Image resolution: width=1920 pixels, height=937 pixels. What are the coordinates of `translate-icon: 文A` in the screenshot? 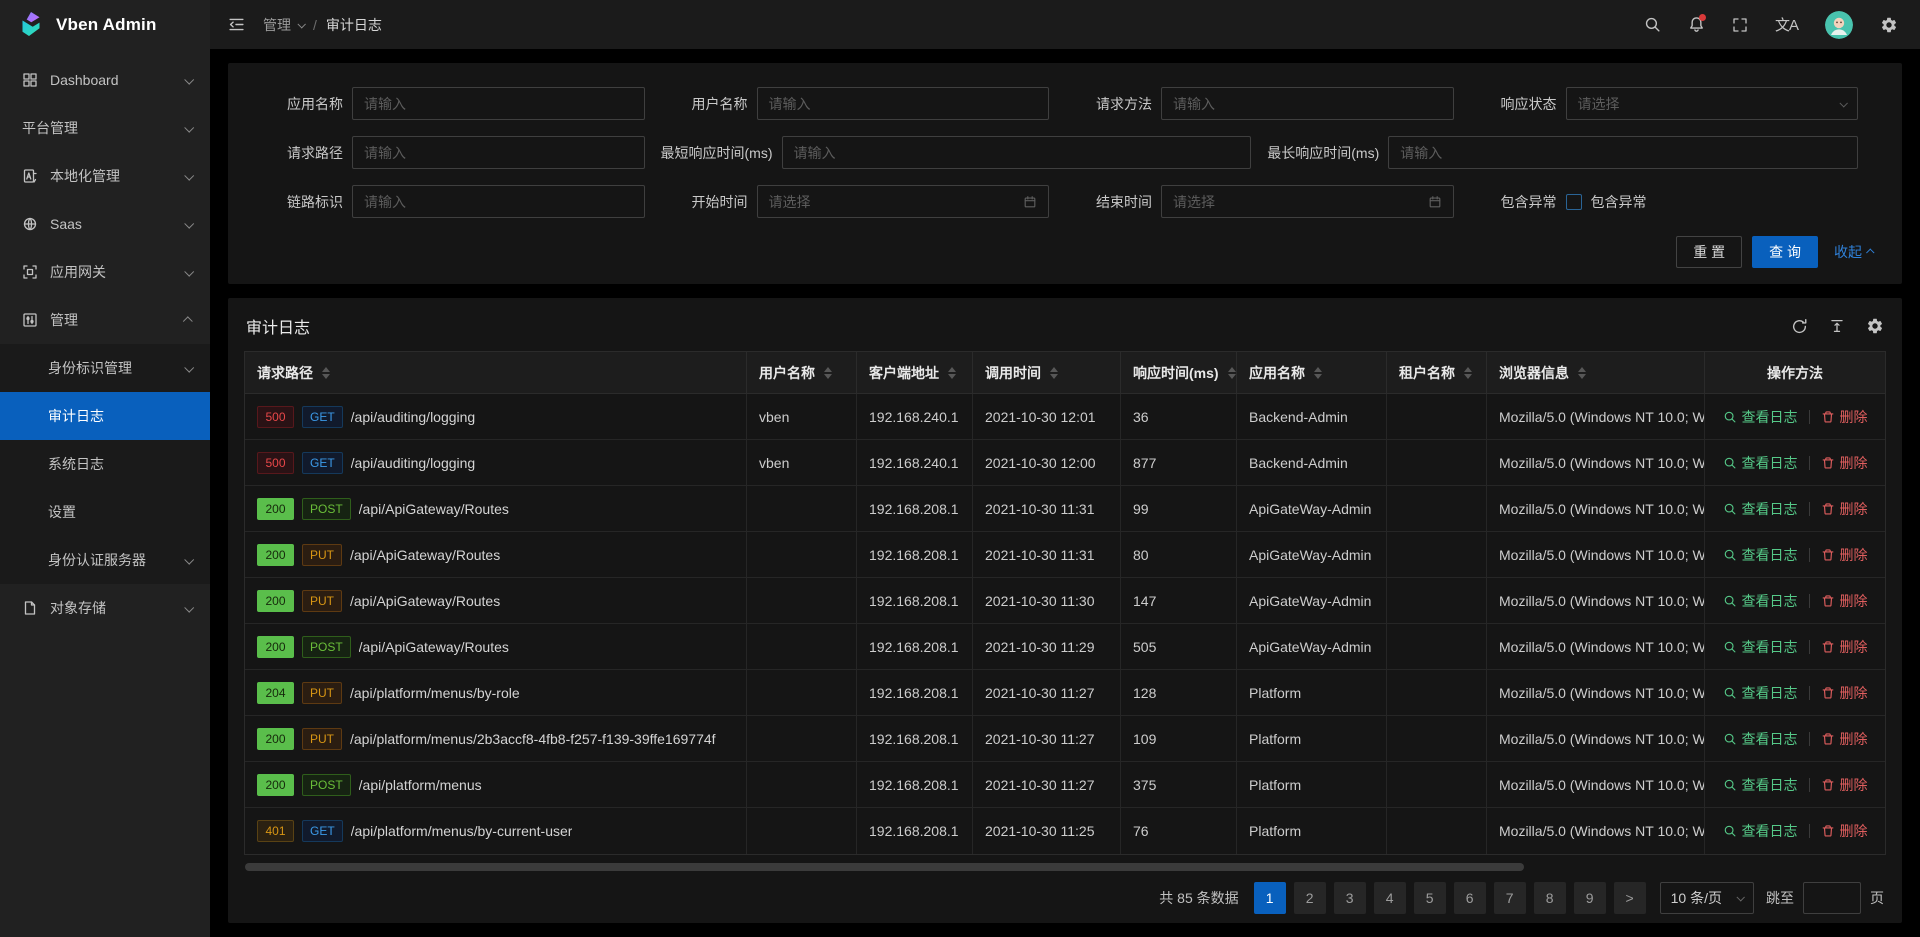 It's located at (1786, 25).